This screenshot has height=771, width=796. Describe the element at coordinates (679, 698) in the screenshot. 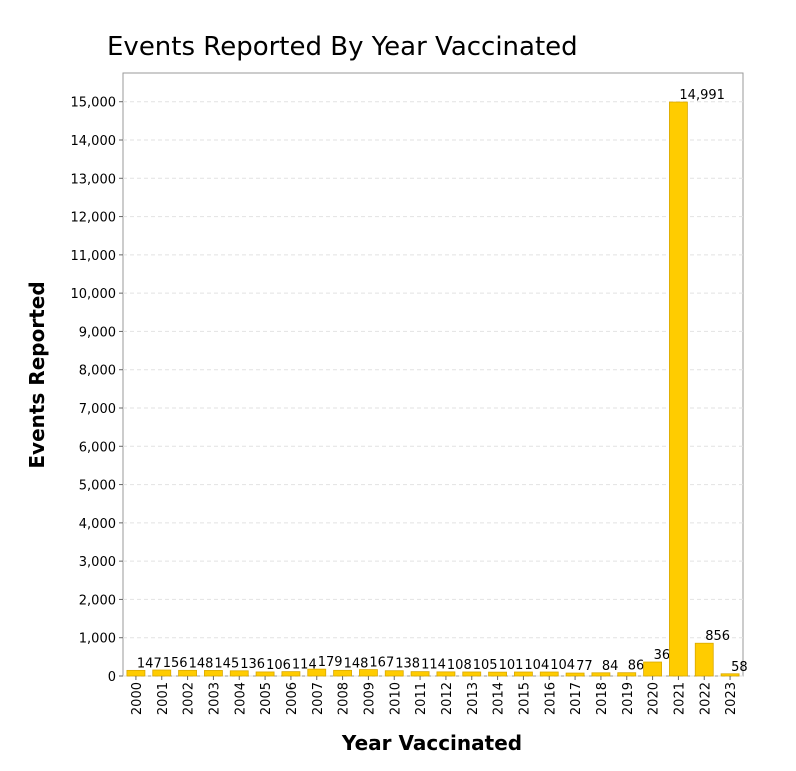

I see `x-tick-label: 2021` at that location.